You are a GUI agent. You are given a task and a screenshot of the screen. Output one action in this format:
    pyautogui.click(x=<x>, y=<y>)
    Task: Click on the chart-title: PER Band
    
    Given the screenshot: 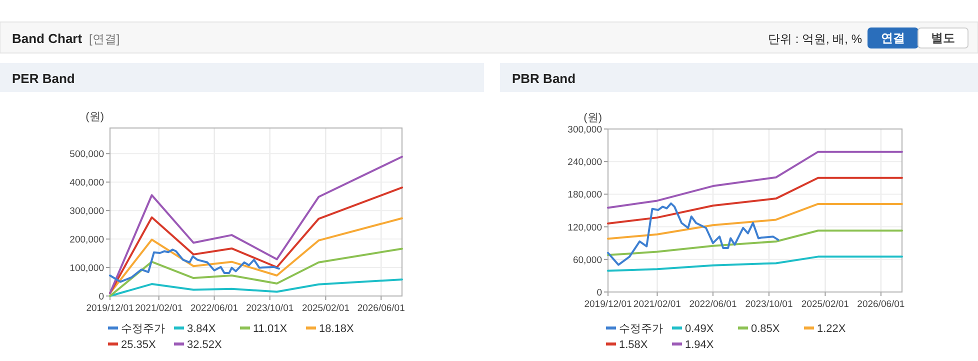 What is the action you would take?
    pyautogui.click(x=43, y=78)
    